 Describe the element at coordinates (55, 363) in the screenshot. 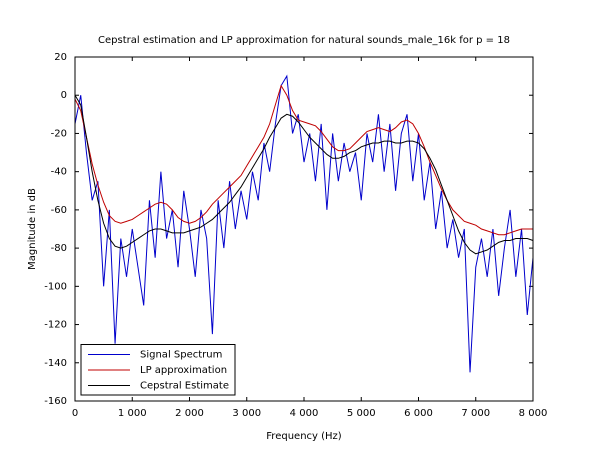

I see `y-tick-label: -140` at that location.